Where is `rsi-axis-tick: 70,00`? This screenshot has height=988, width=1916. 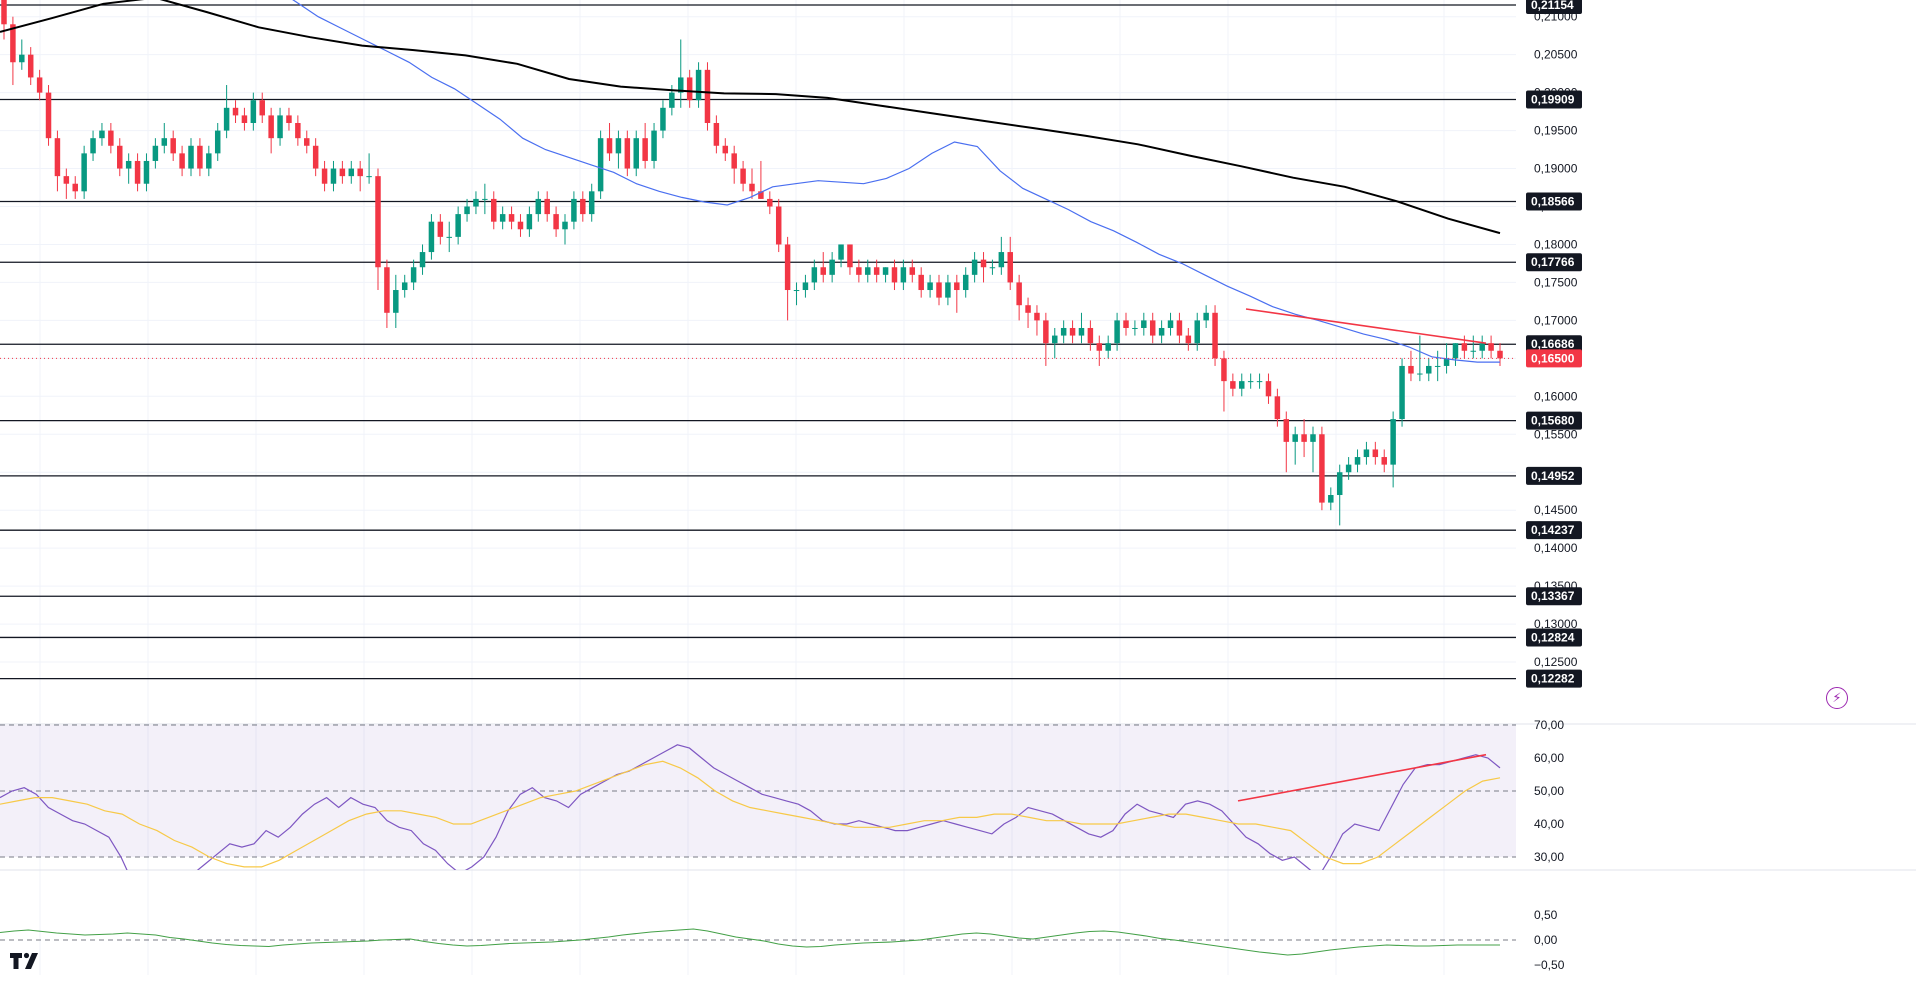
rsi-axis-tick: 70,00 is located at coordinates (1549, 725).